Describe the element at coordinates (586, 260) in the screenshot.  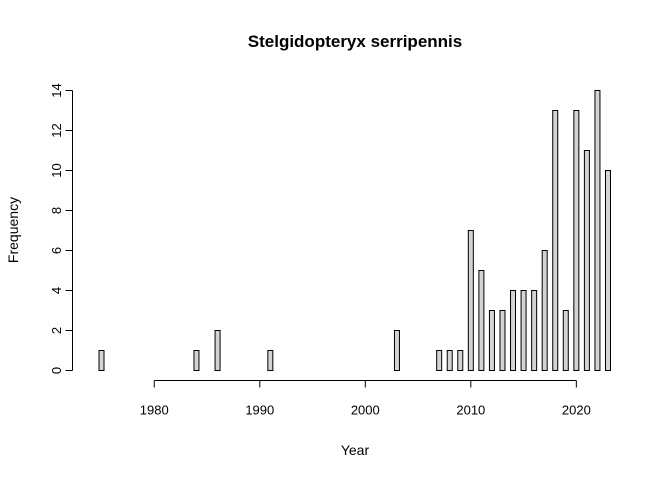
I see `bar-2021` at that location.